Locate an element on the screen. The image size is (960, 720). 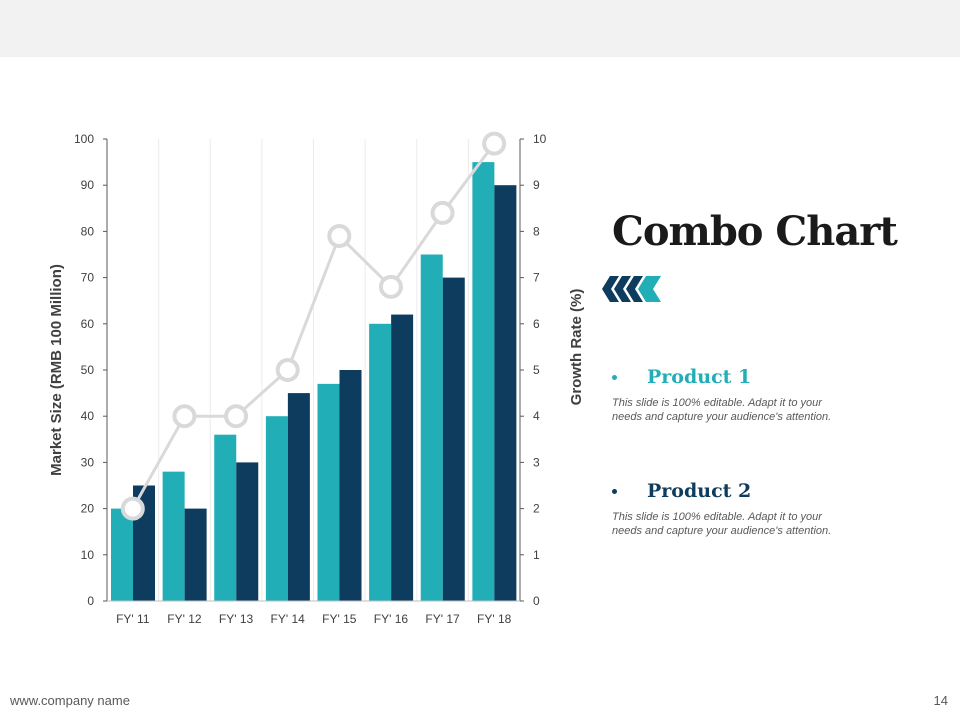
x-tick-label: FY' 15 is located at coordinates (339, 619).